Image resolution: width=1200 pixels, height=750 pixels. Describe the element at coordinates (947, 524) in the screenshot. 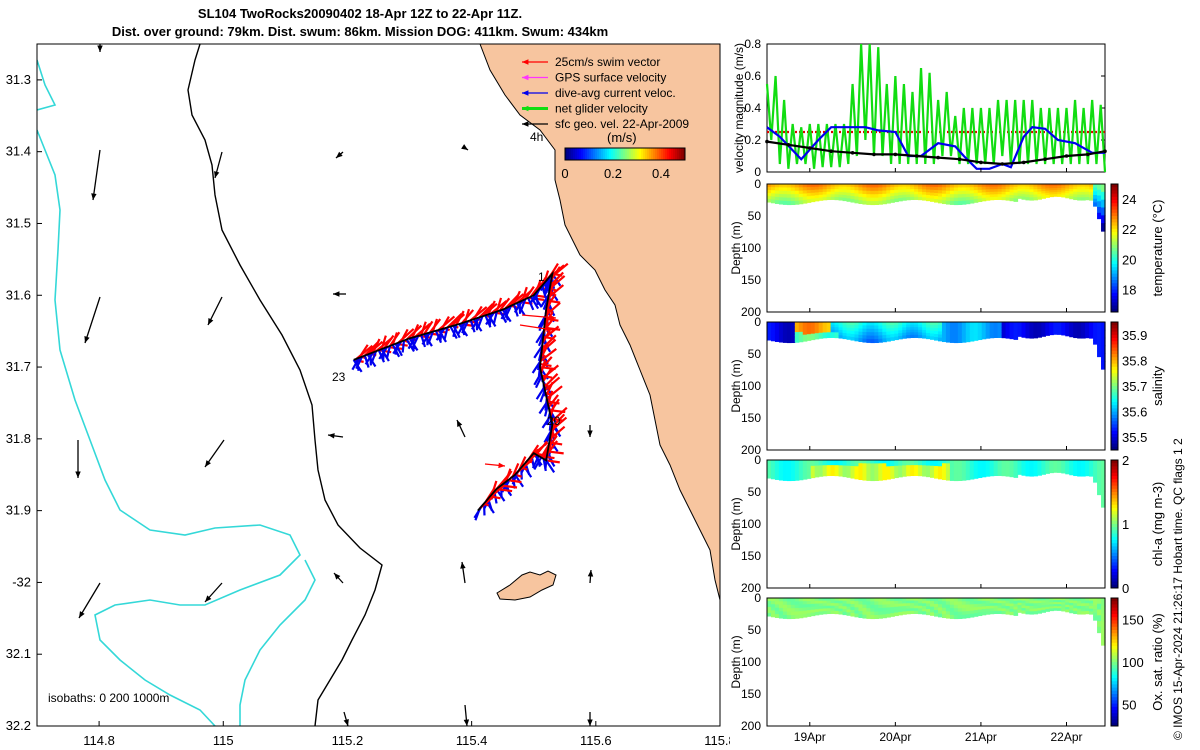

I see `chla-panel: 0 50 100 150 200 Depth (m) 2 1 0 chl-a (mg m-3)` at that location.